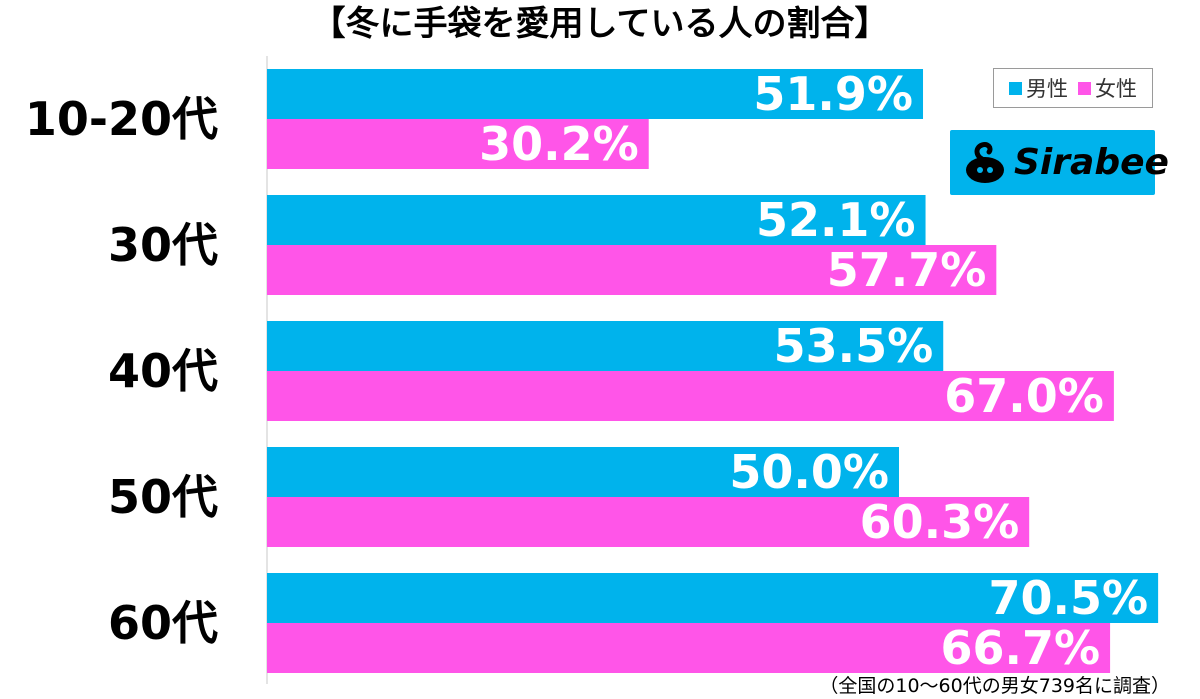 The width and height of the screenshot is (1200, 699). Describe the element at coordinates (833, 94) in the screenshot. I see `data-label-male: 51.9%` at that location.